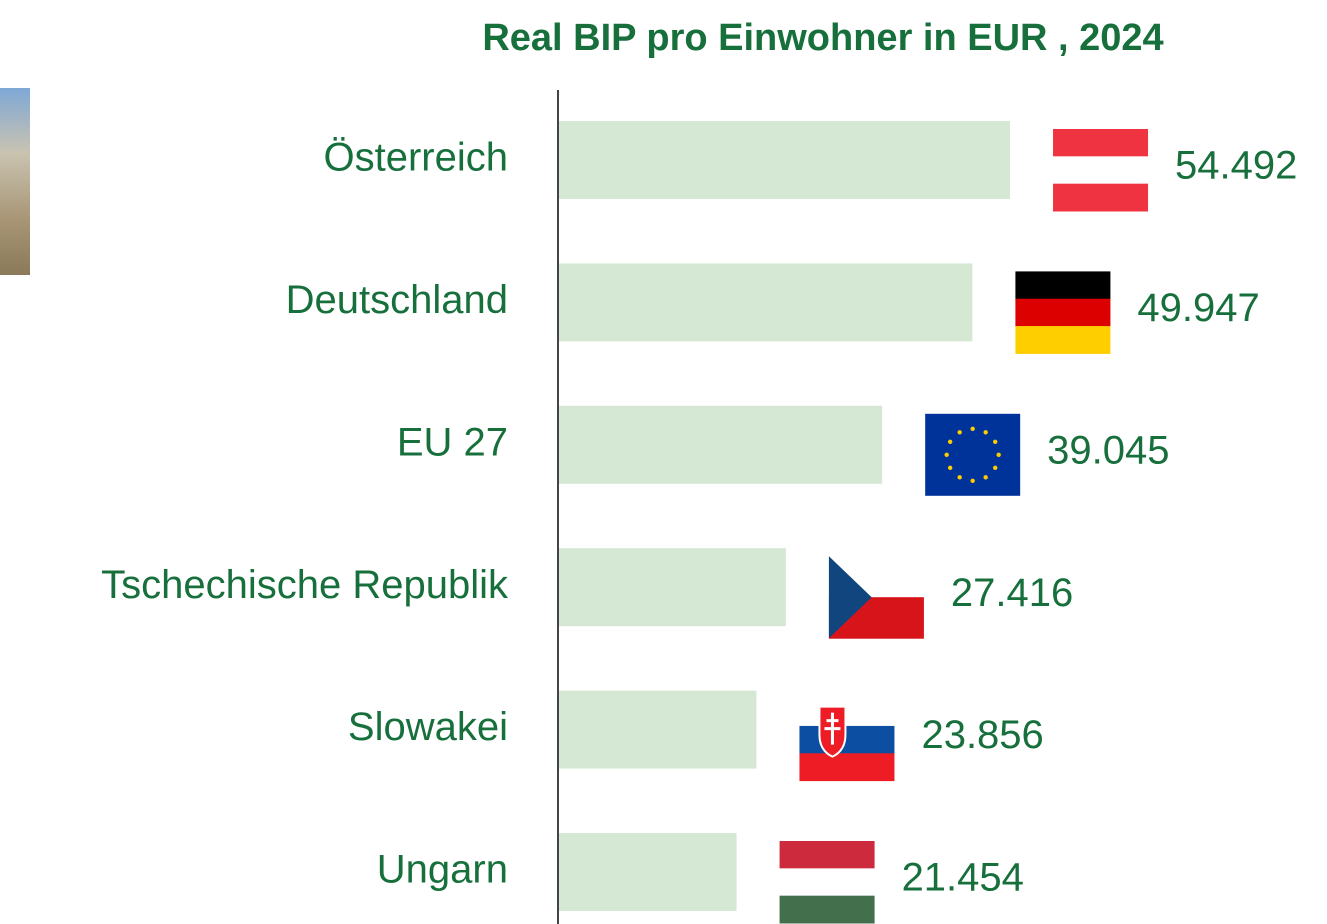 The height and width of the screenshot is (924, 1327). Describe the element at coordinates (1198, 308) in the screenshot. I see `value-label: 49.947` at that location.